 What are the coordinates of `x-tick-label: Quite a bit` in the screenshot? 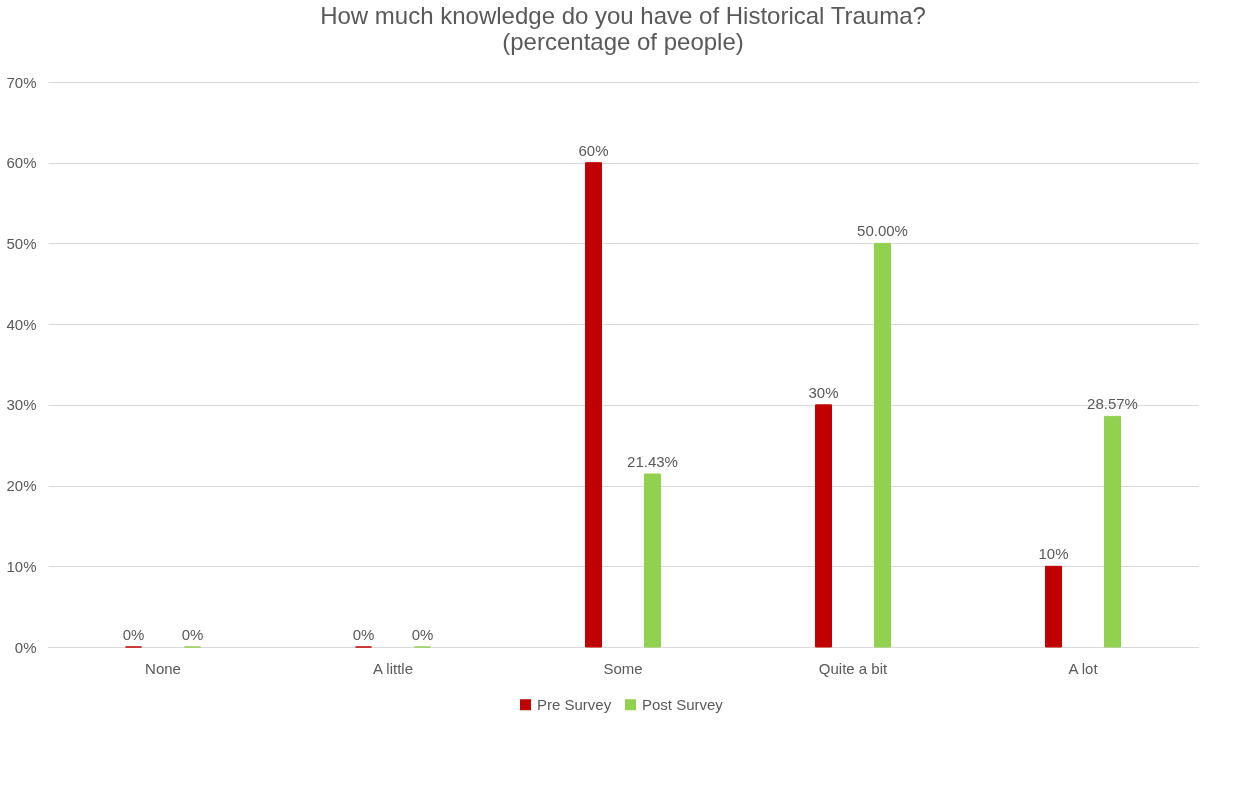 It's located at (853, 668).